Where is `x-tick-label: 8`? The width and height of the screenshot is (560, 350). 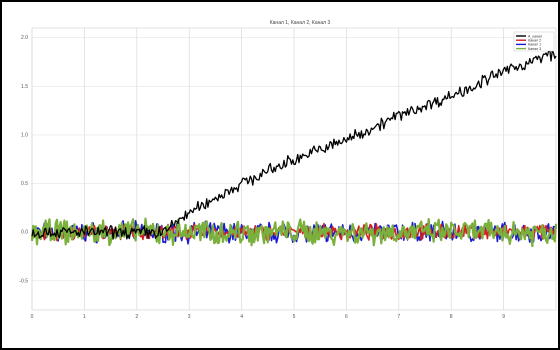 x-tick-label: 8 is located at coordinates (451, 317).